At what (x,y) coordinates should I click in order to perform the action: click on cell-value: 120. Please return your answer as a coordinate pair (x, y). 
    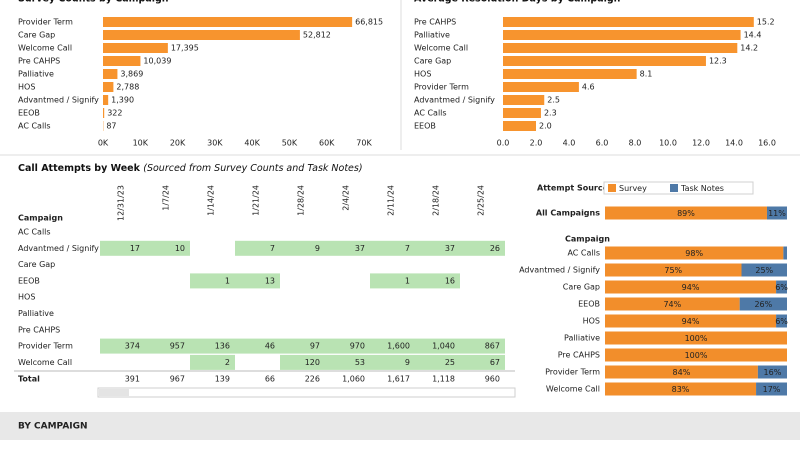
    Looking at the image, I should click on (312, 362).